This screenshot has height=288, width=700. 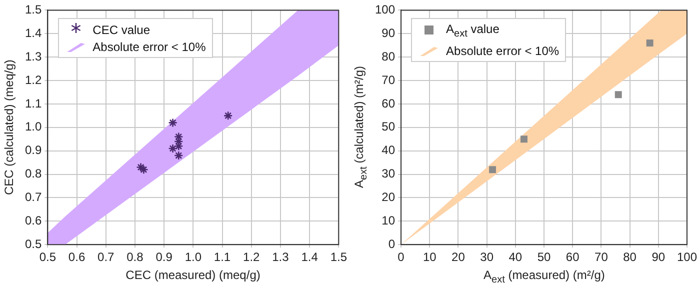 I want to click on y-tick-label: 1.1, so click(x=33, y=103).